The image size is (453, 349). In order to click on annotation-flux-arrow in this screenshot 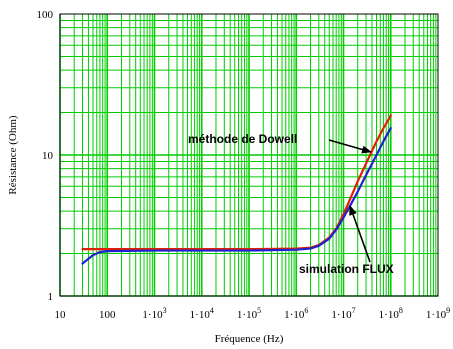, I will do `click(360, 234)`.